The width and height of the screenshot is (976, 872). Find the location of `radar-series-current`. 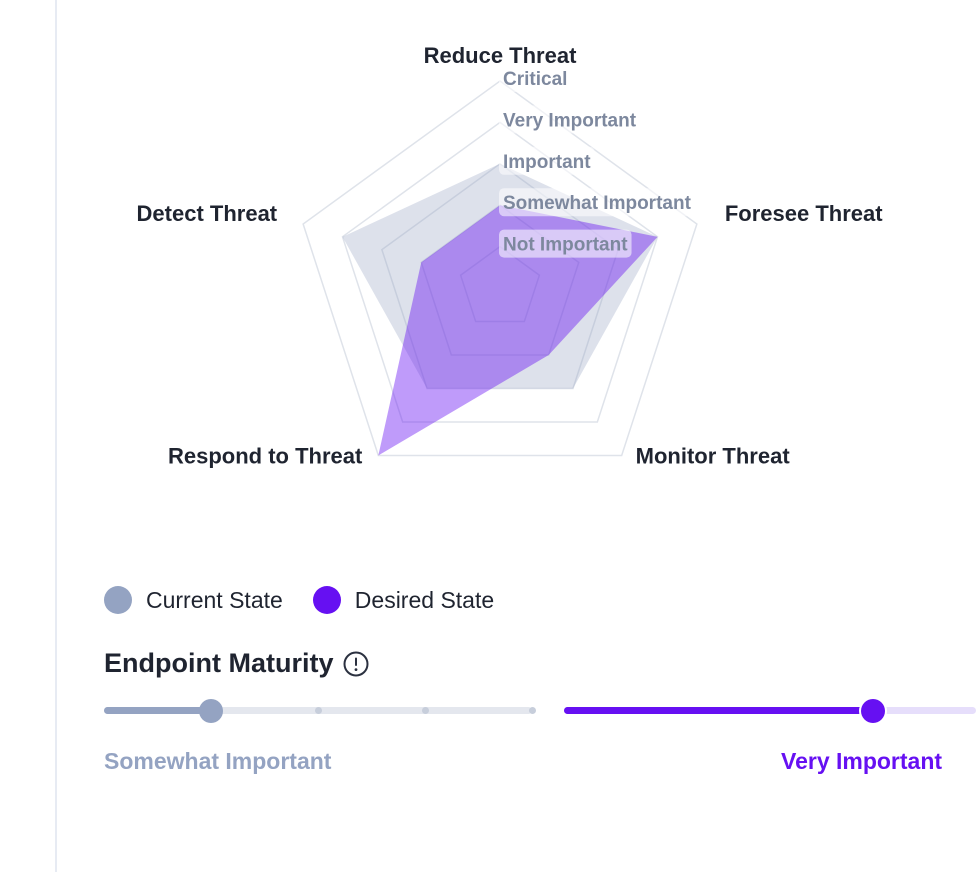

radar-series-current is located at coordinates (500, 276).